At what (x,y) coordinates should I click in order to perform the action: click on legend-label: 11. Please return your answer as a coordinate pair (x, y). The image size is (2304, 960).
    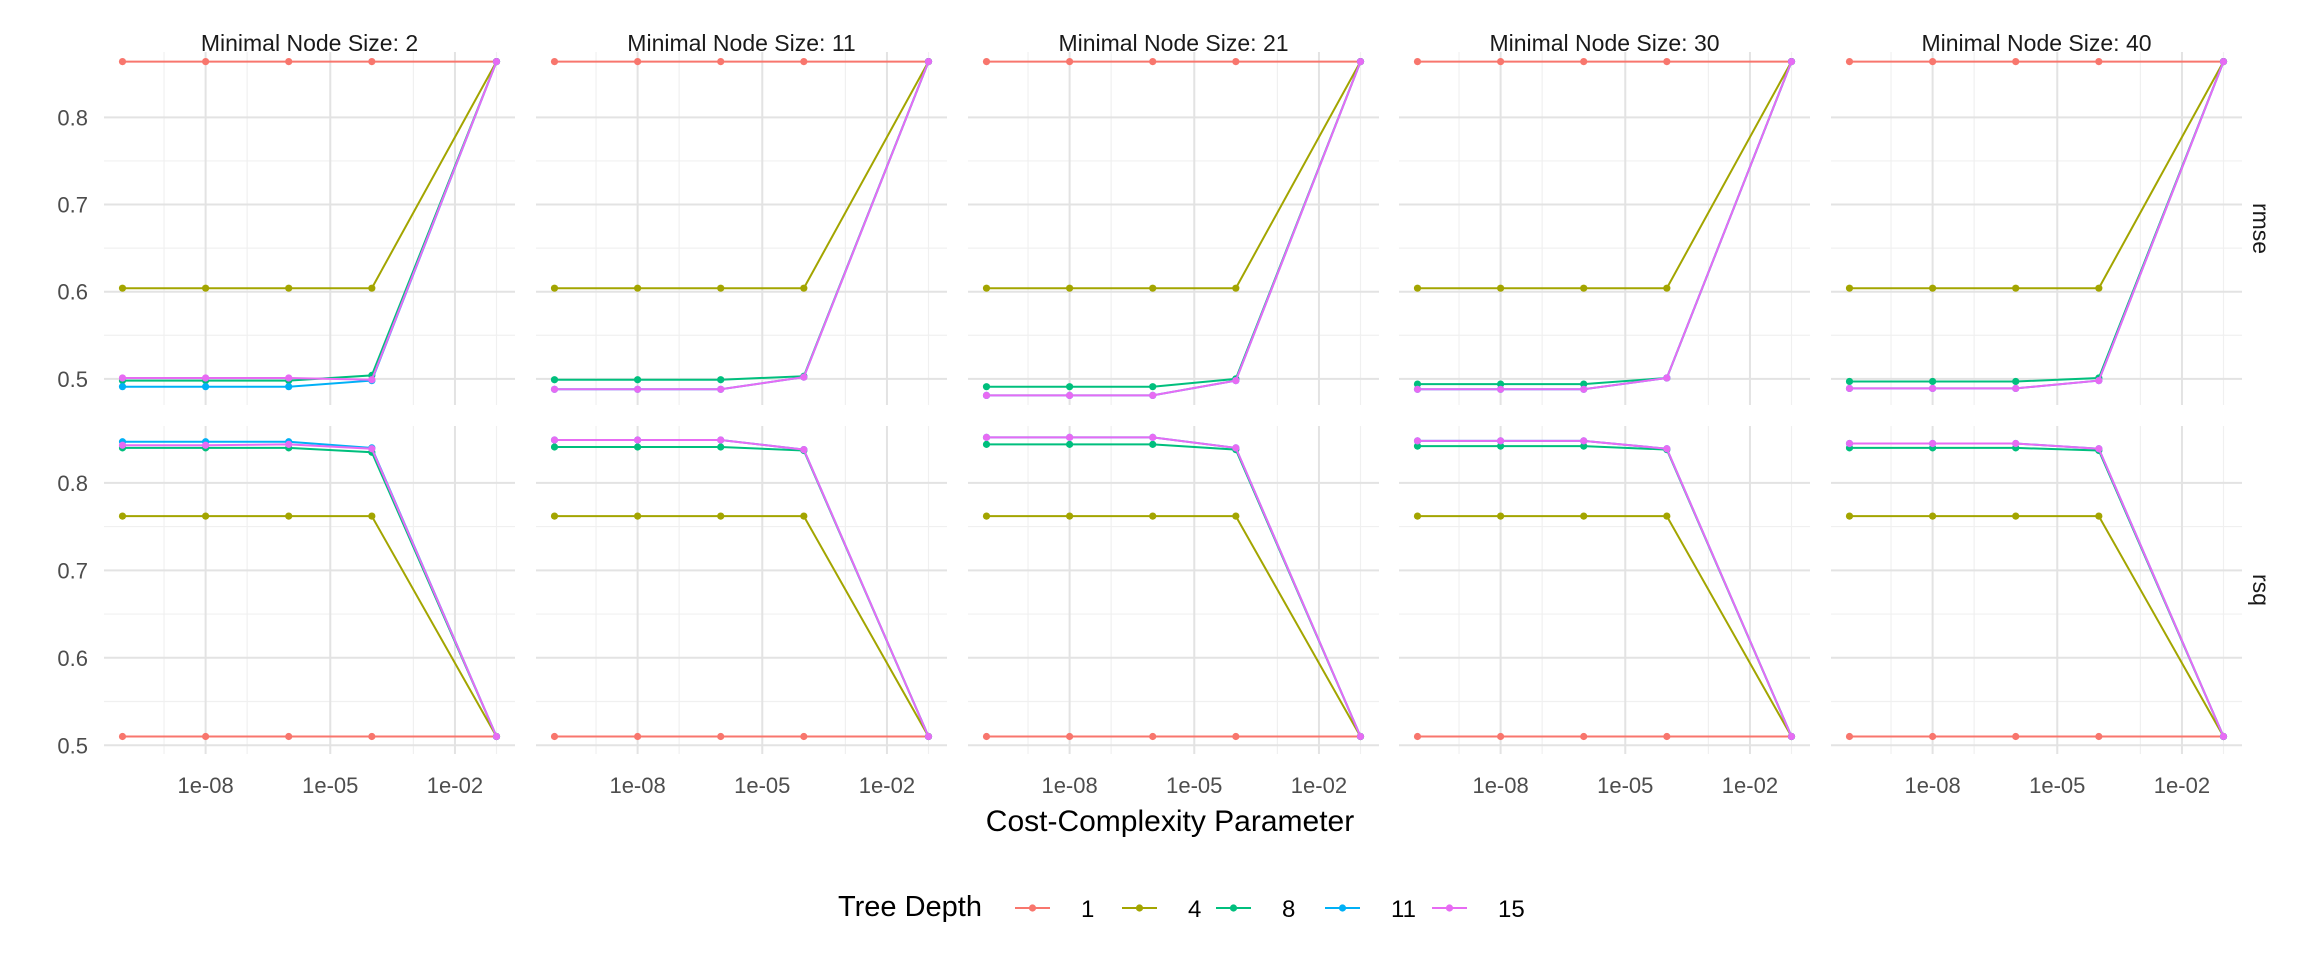
    Looking at the image, I should click on (1403, 909).